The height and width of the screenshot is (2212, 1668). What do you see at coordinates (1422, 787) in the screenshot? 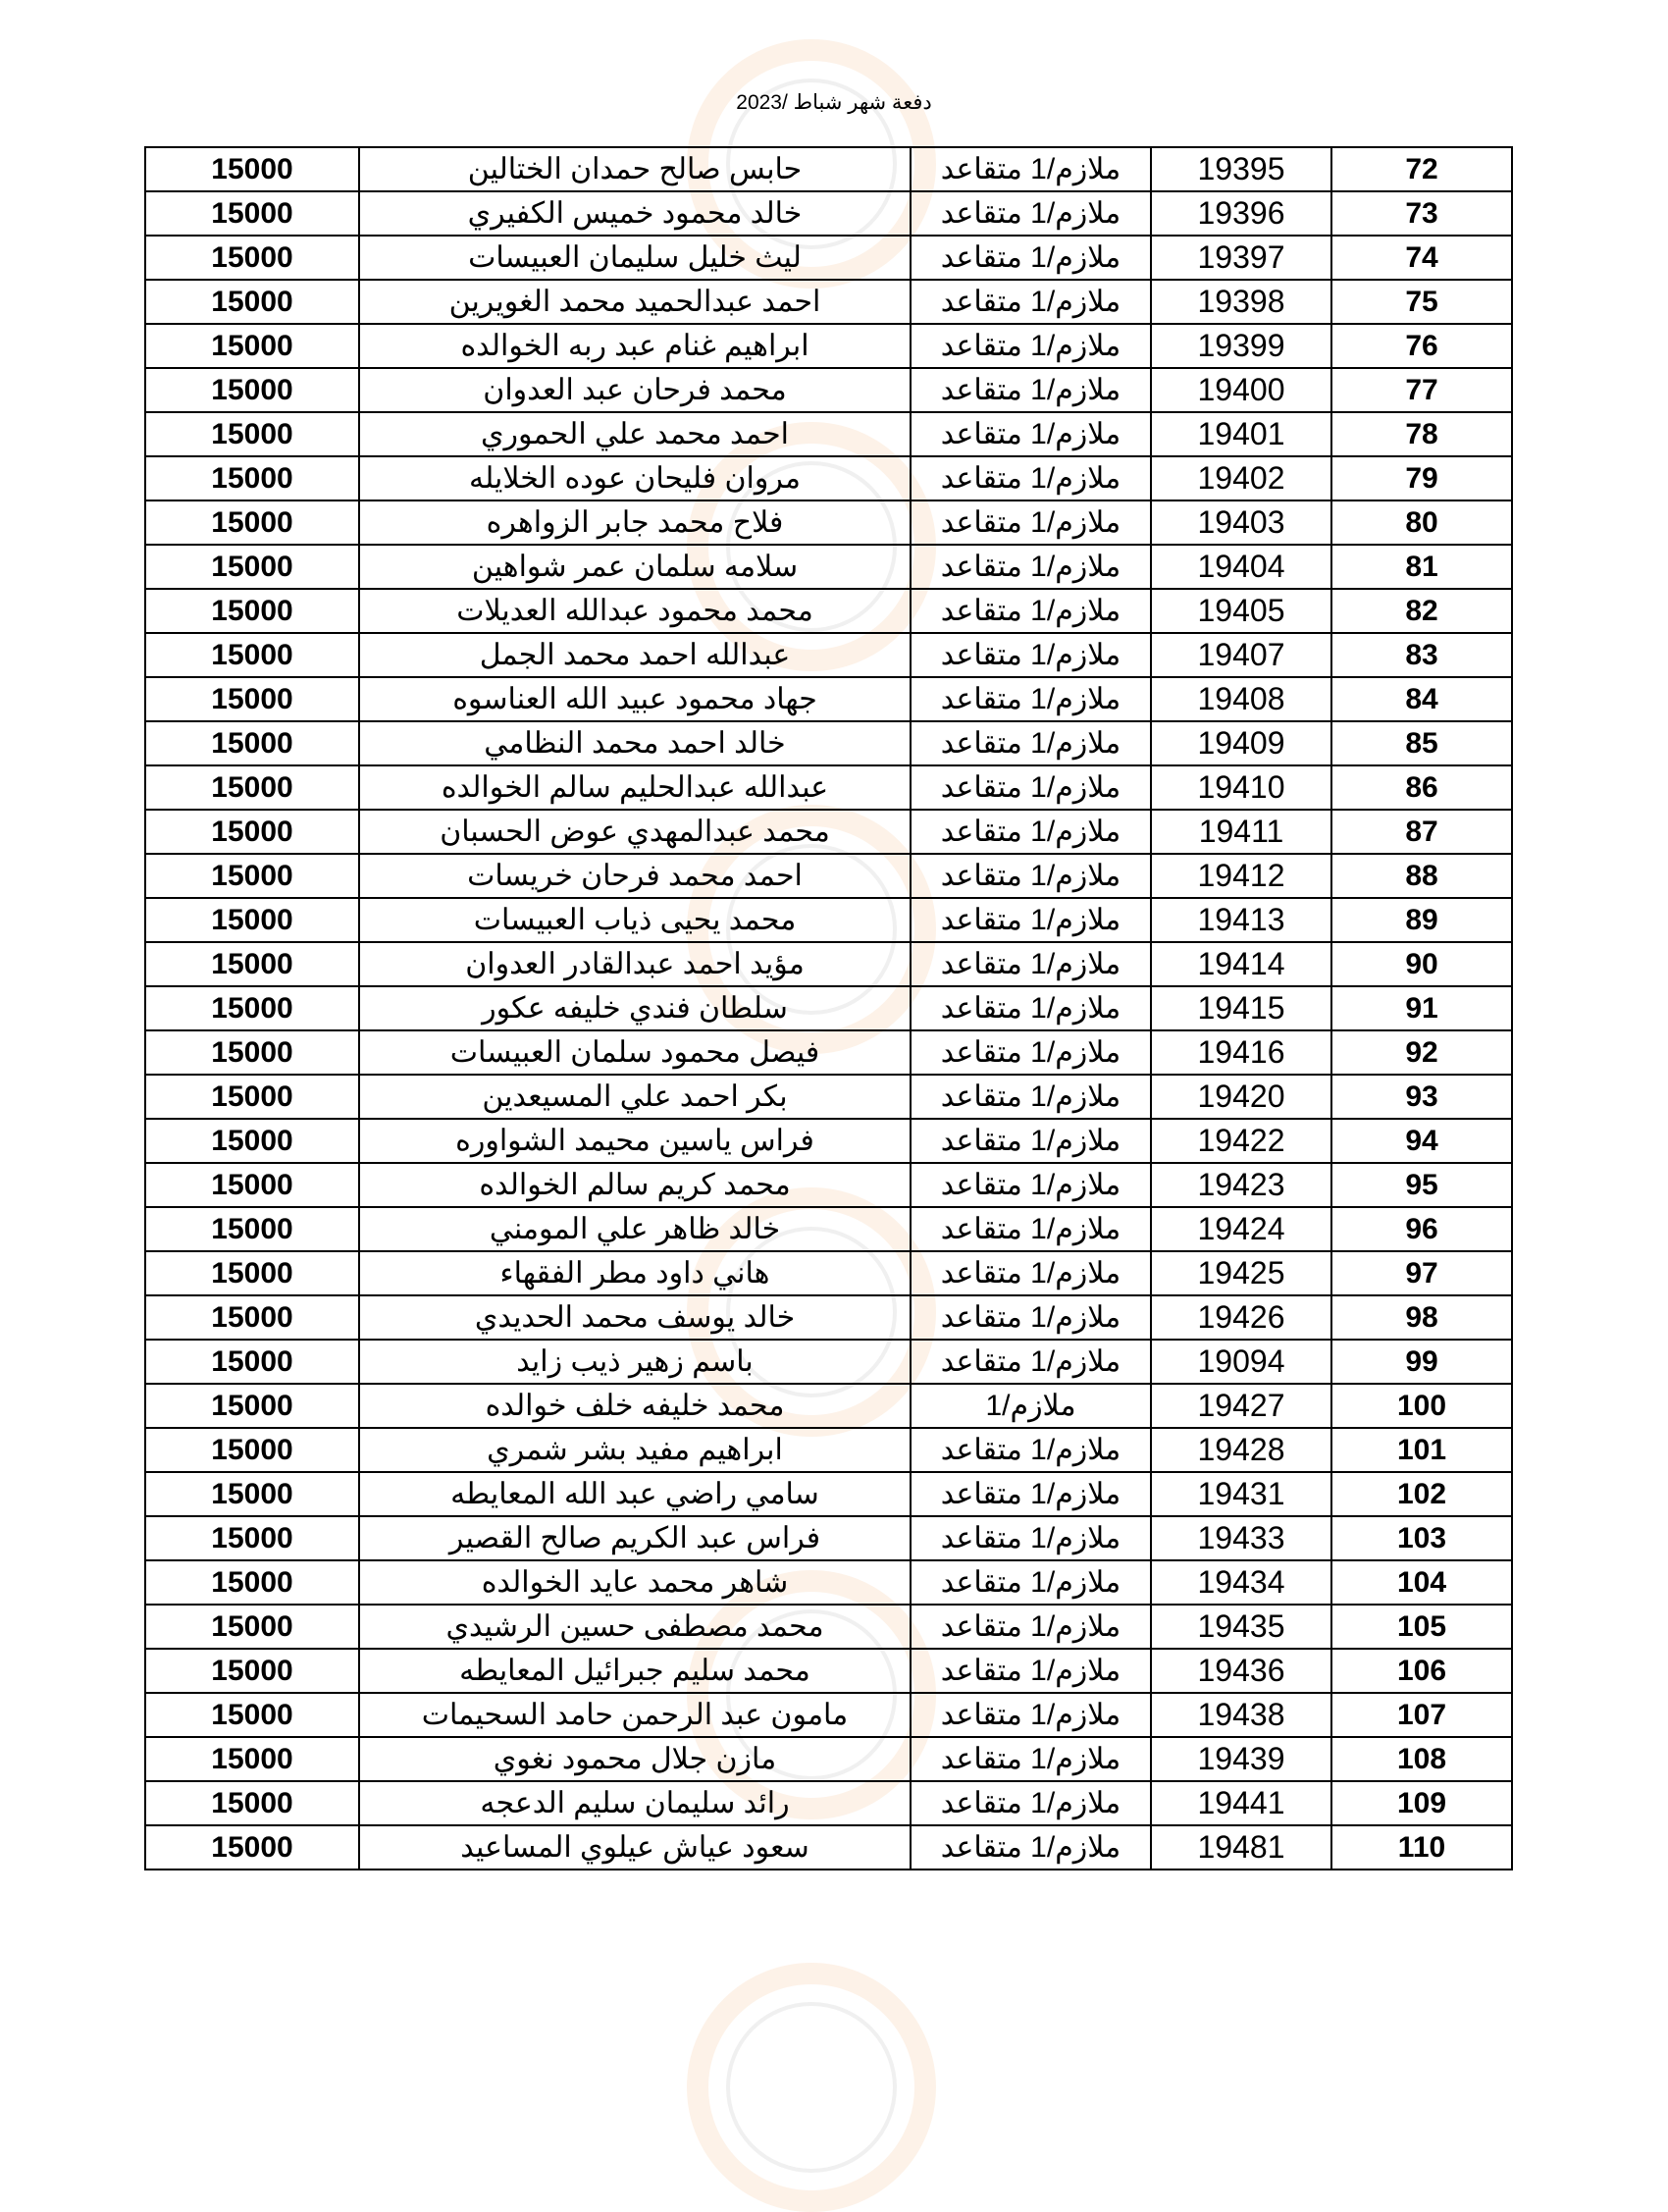
I see `row-number-cell: 86` at bounding box center [1422, 787].